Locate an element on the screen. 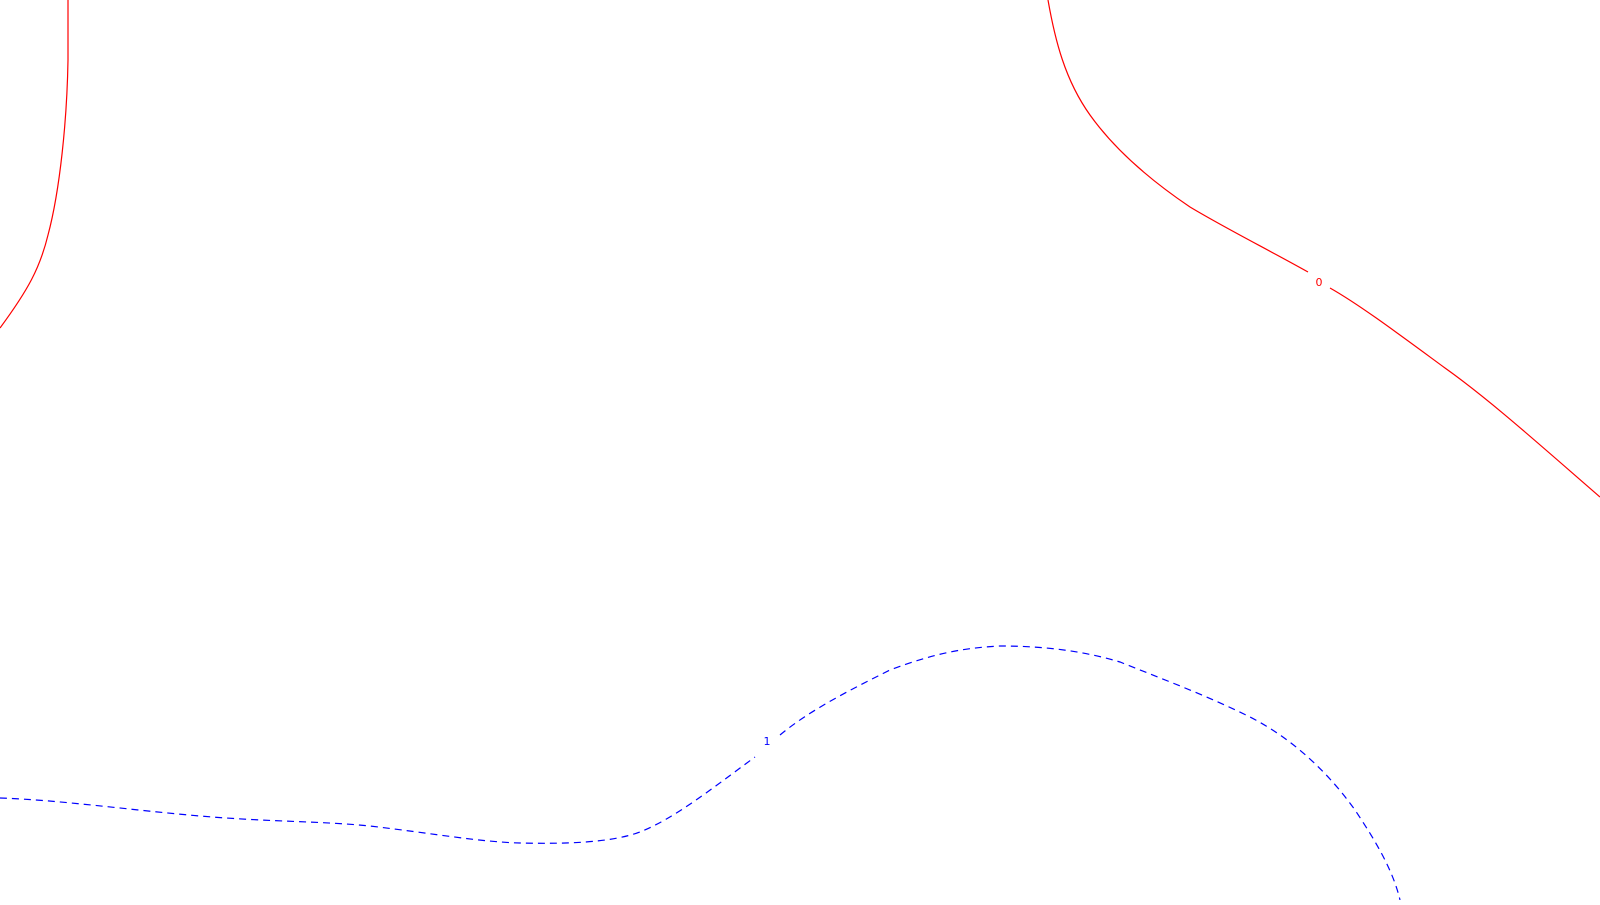  contour-label-1: 1 is located at coordinates (767, 741).